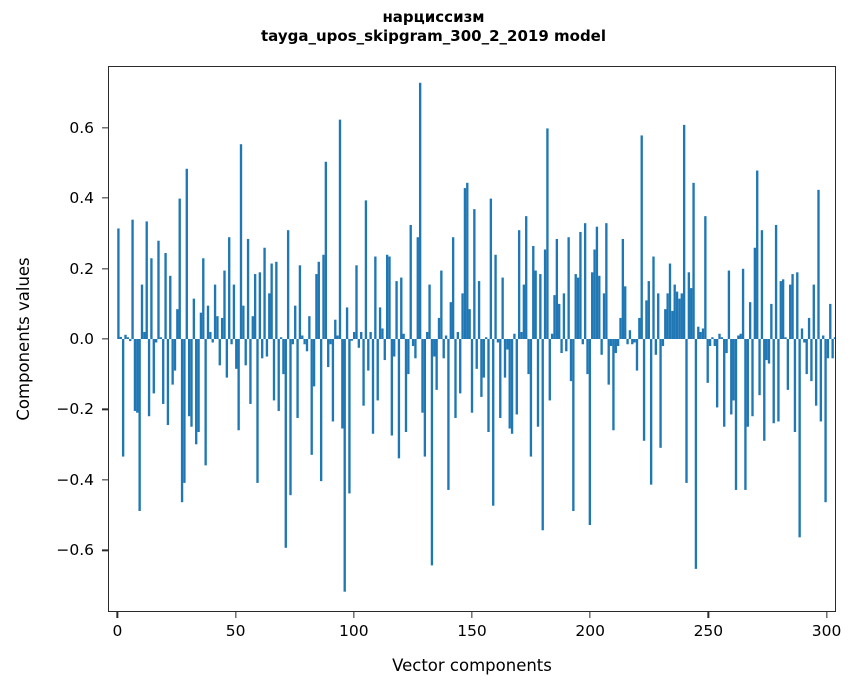  I want to click on y-axis-label: Components values, so click(23, 339).